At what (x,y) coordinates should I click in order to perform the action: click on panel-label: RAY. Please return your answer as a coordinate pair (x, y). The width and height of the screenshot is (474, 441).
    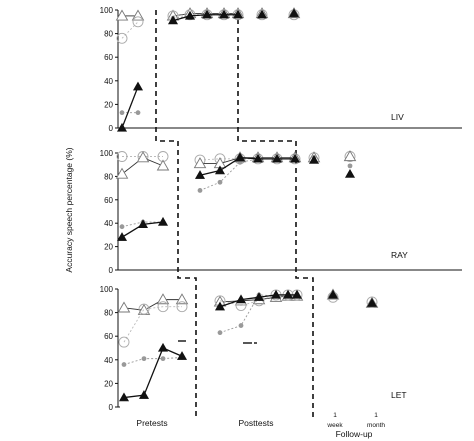
    Looking at the image, I should click on (399, 255).